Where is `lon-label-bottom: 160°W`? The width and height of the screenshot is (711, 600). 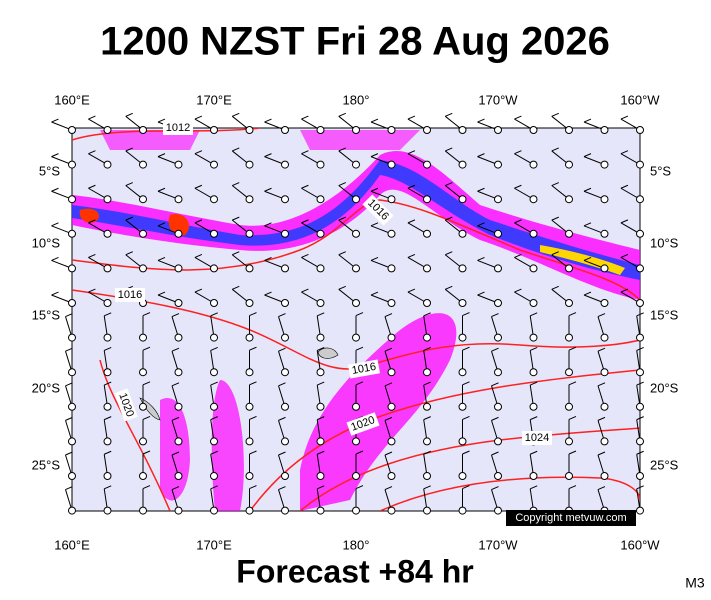
lon-label-bottom: 160°W is located at coordinates (640, 544).